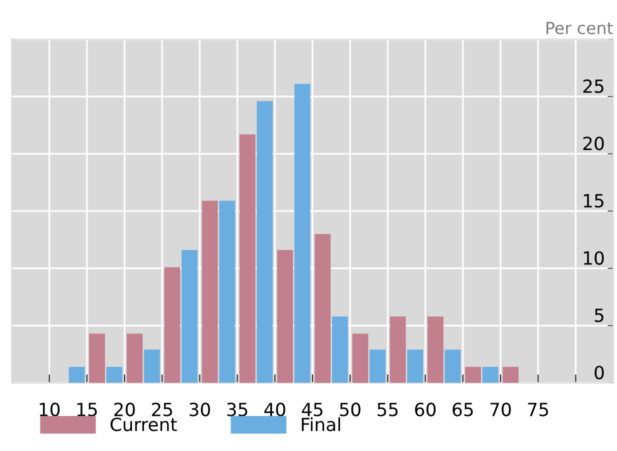 The image size is (617, 451). What do you see at coordinates (599, 373) in the screenshot?
I see `y-tick-label: 0` at bounding box center [599, 373].